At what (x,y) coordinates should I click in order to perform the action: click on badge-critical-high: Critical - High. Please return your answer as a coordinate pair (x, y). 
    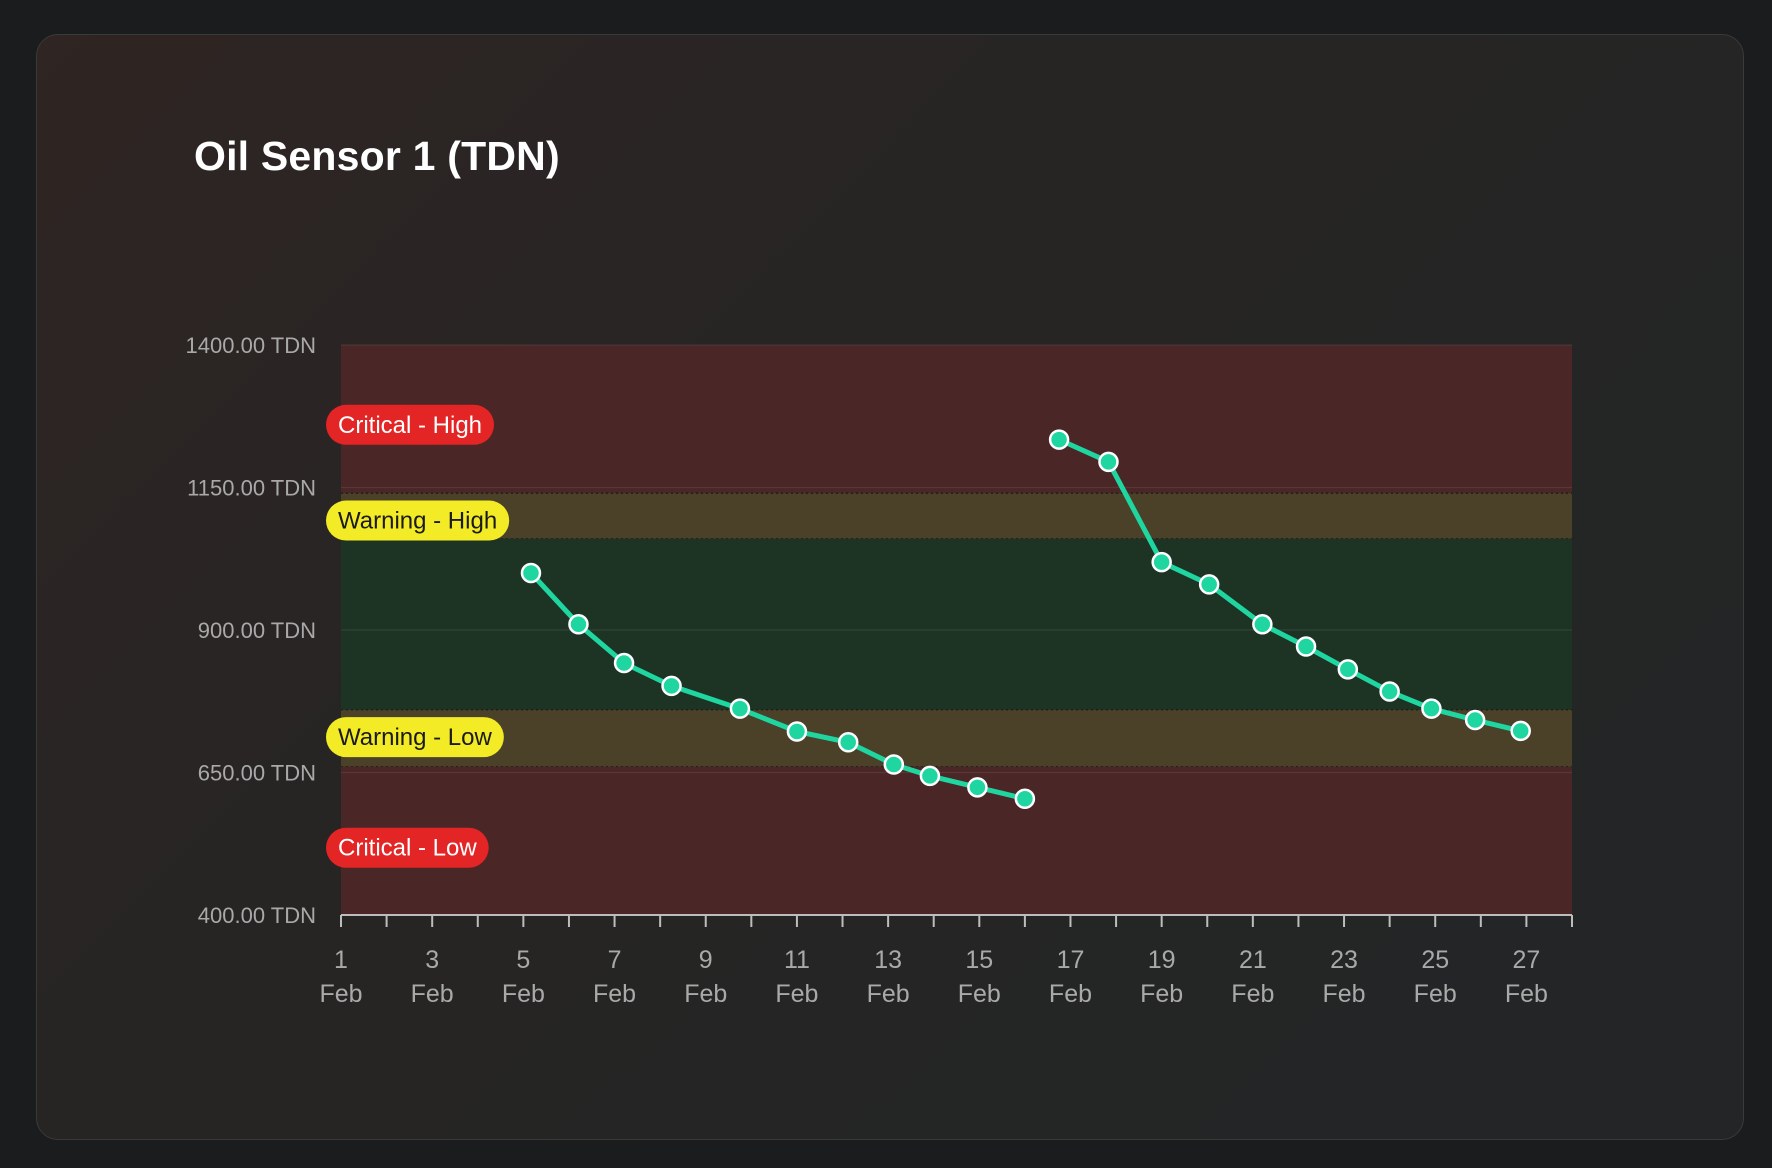
    Looking at the image, I should click on (410, 424).